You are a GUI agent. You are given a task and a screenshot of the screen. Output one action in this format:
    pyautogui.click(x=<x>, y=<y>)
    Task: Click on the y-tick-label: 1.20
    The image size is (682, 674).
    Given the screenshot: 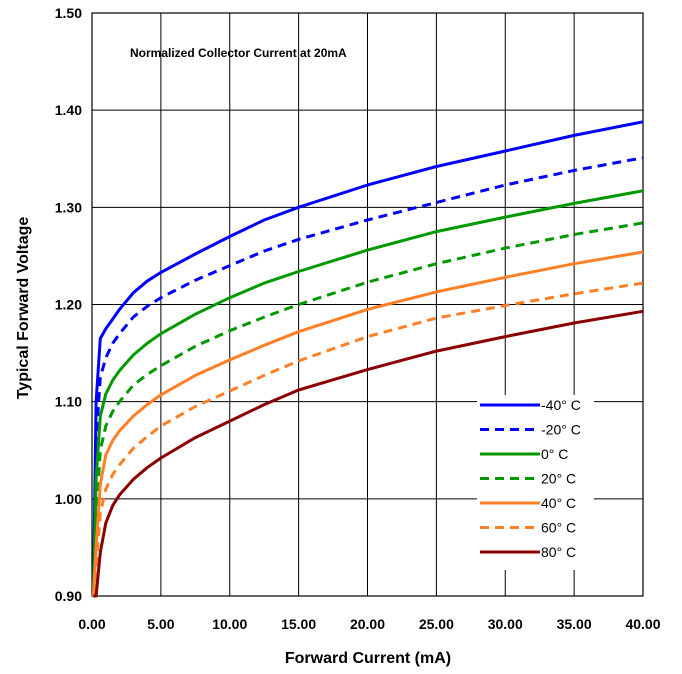 What is the action you would take?
    pyautogui.click(x=68, y=305)
    